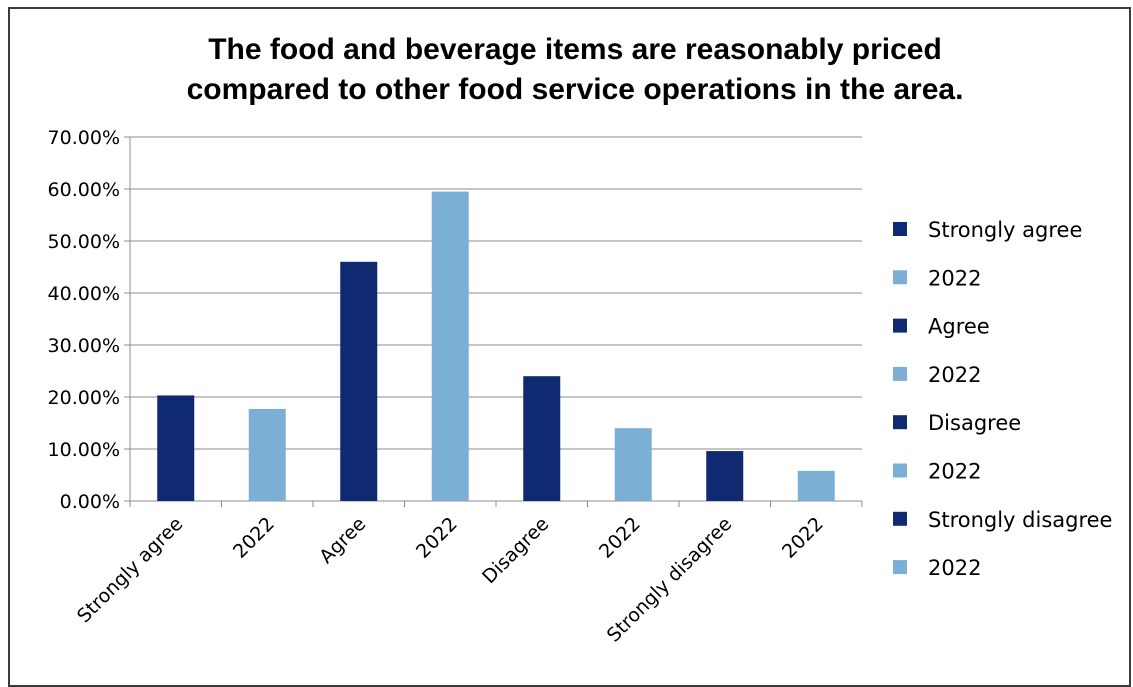  What do you see at coordinates (959, 327) in the screenshot?
I see `legend-label: Agree` at bounding box center [959, 327].